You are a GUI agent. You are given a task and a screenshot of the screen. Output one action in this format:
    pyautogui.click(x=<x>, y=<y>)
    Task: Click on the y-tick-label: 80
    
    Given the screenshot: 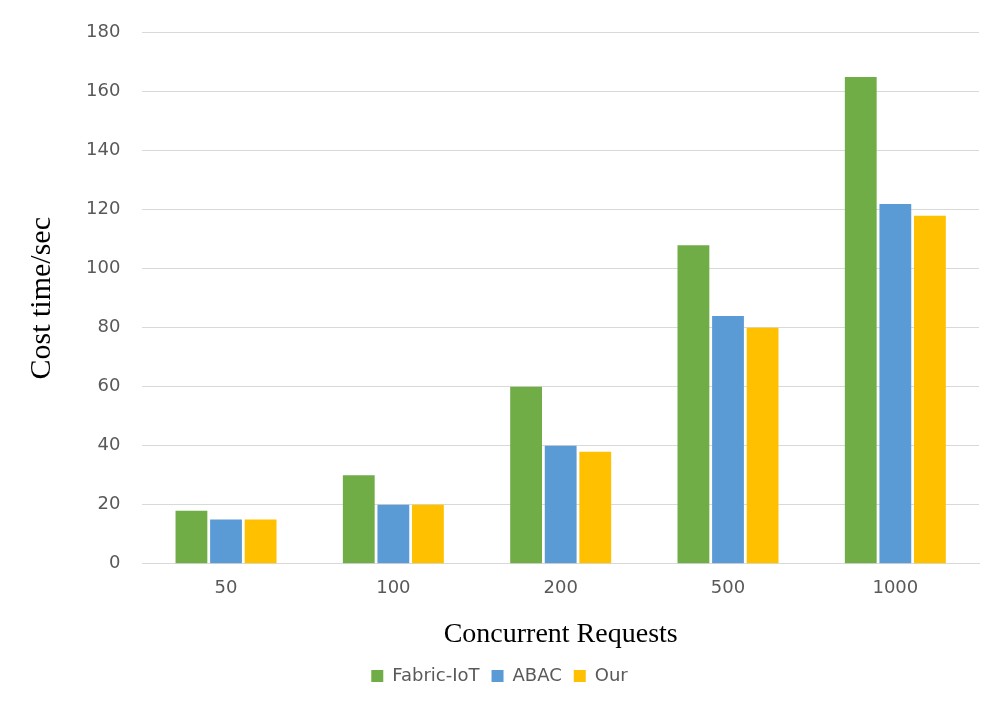 What is the action you would take?
    pyautogui.click(x=109, y=326)
    